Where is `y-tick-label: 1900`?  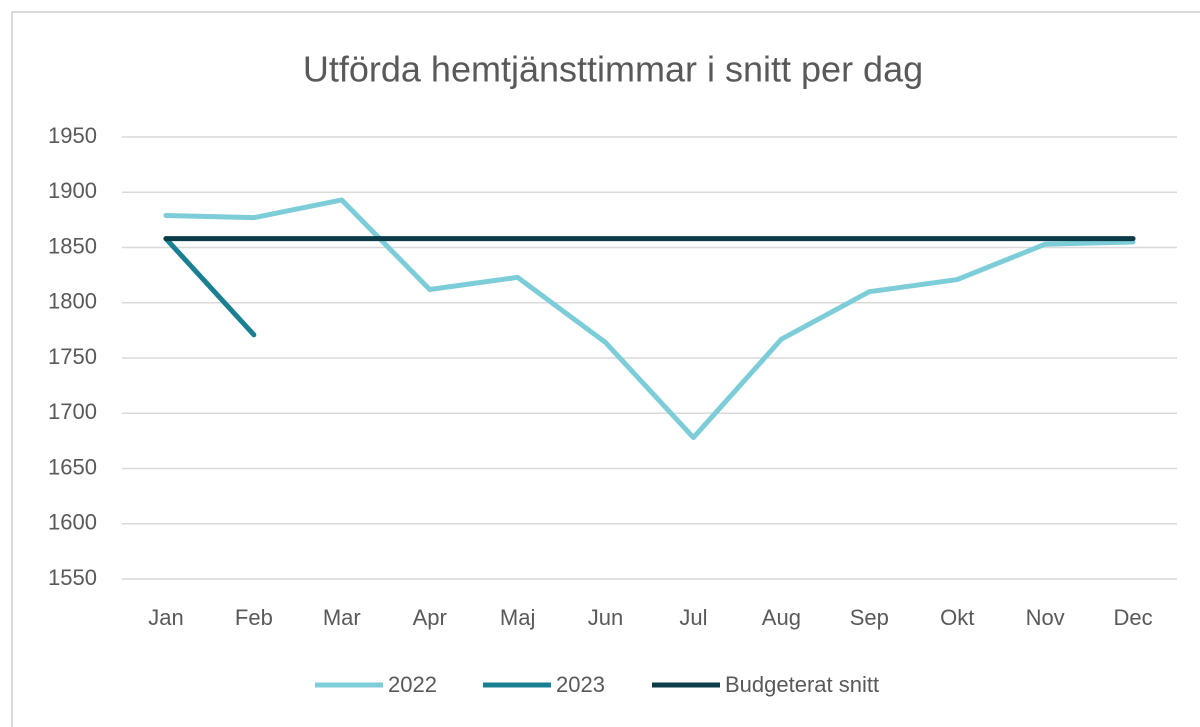
y-tick-label: 1900 is located at coordinates (72, 190).